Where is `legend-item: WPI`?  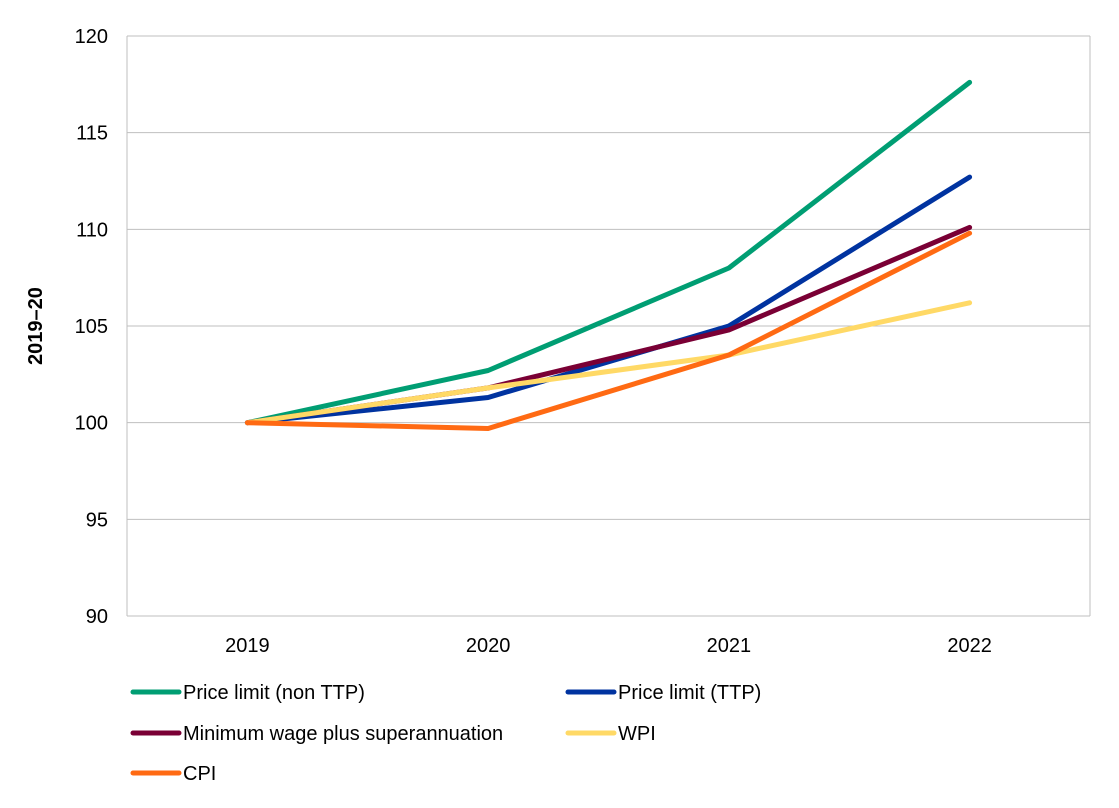
legend-item: WPI is located at coordinates (610, 734).